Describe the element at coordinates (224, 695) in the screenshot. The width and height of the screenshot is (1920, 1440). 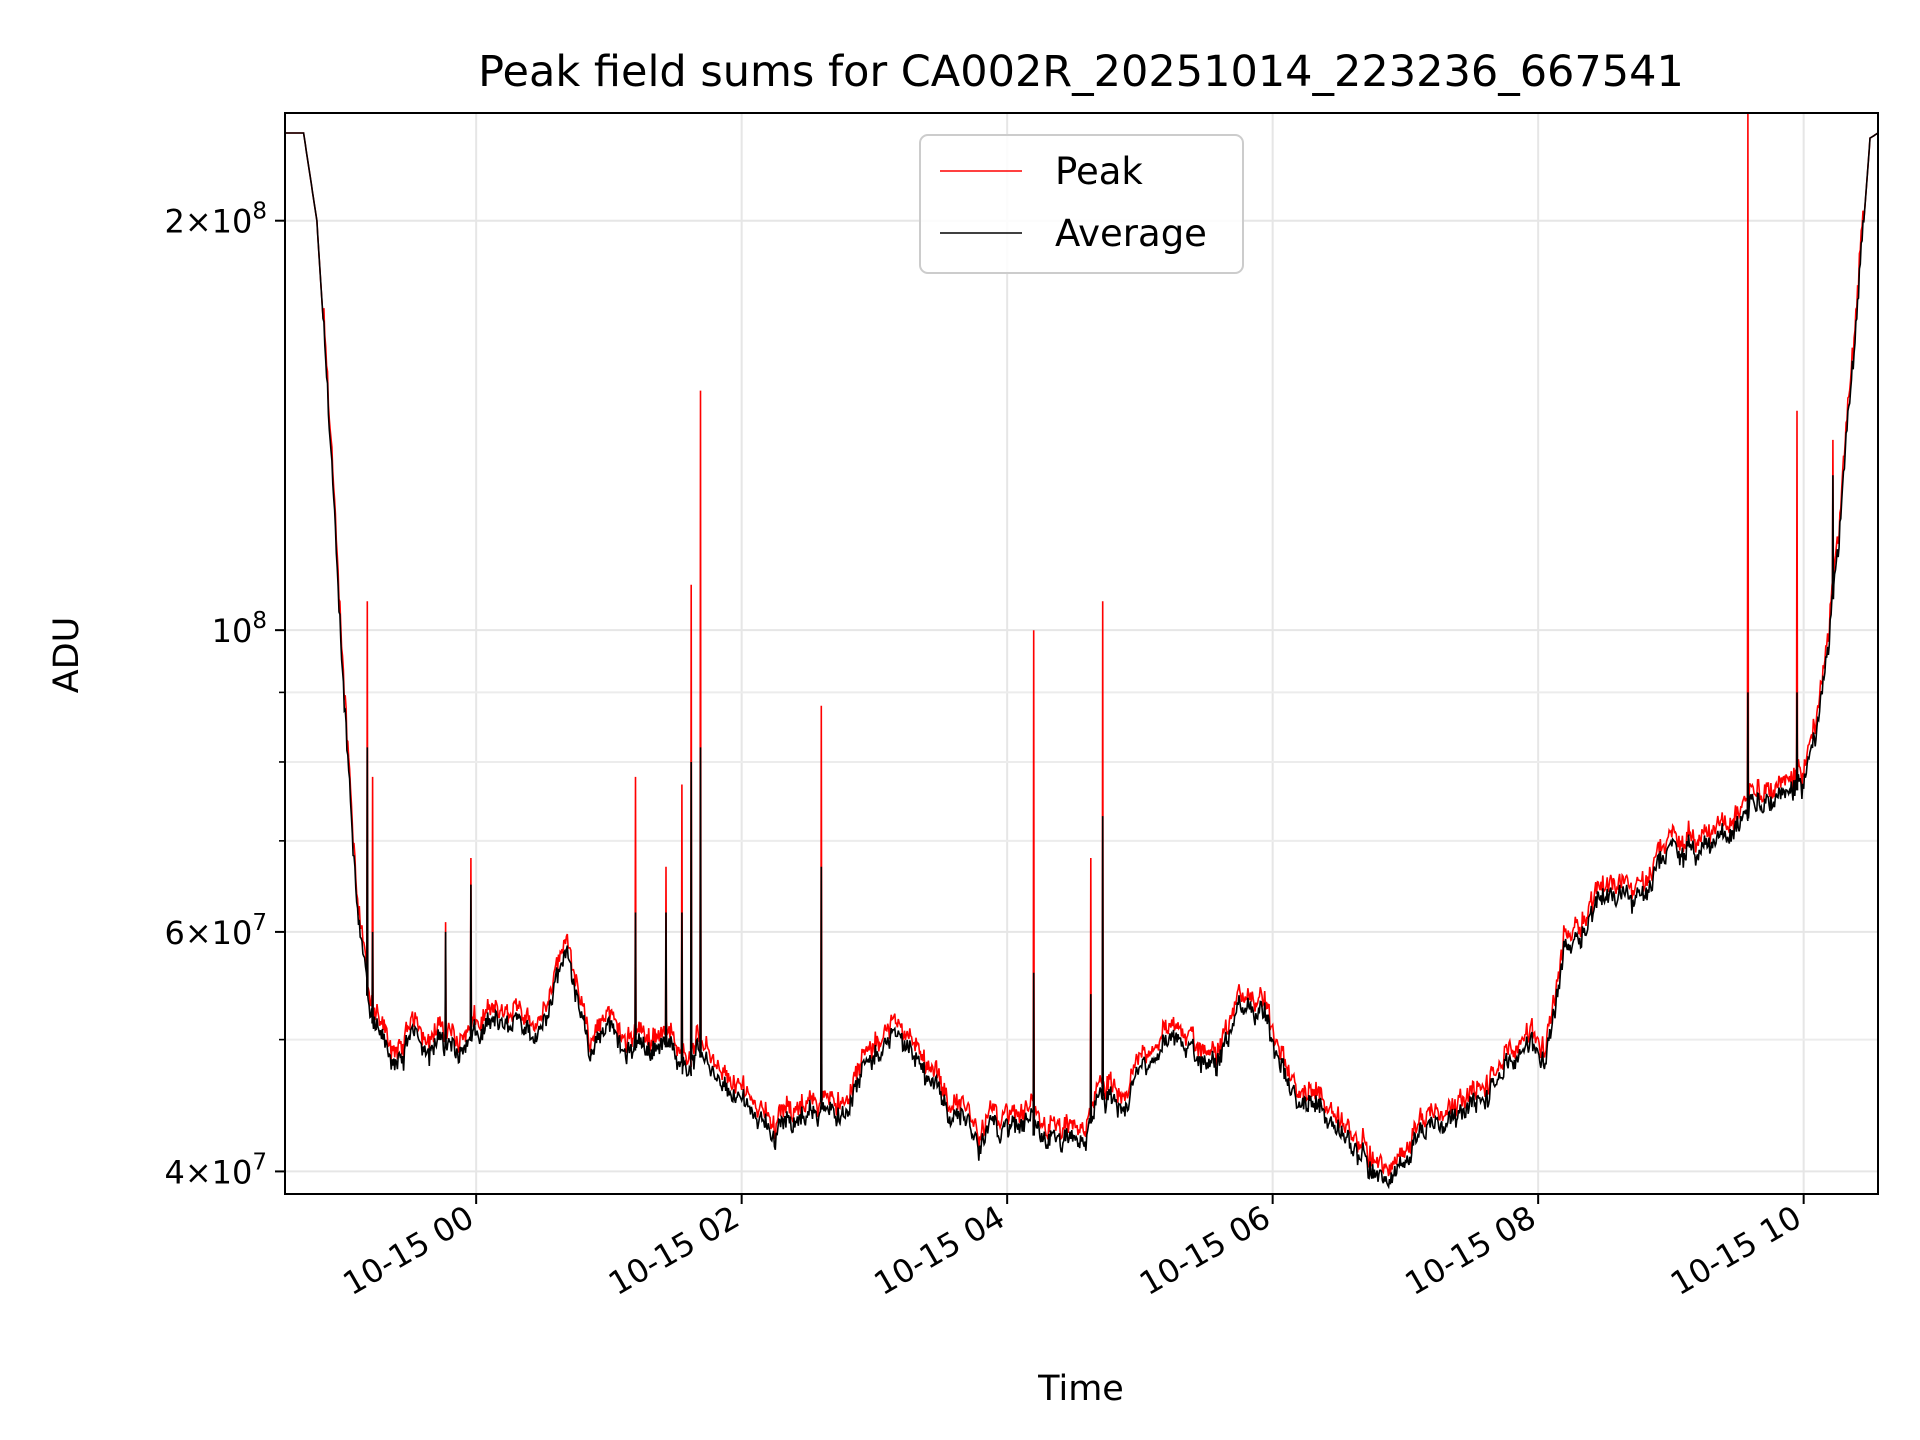
I see `y-axis: 4×107 6×107 108 2×108` at that location.